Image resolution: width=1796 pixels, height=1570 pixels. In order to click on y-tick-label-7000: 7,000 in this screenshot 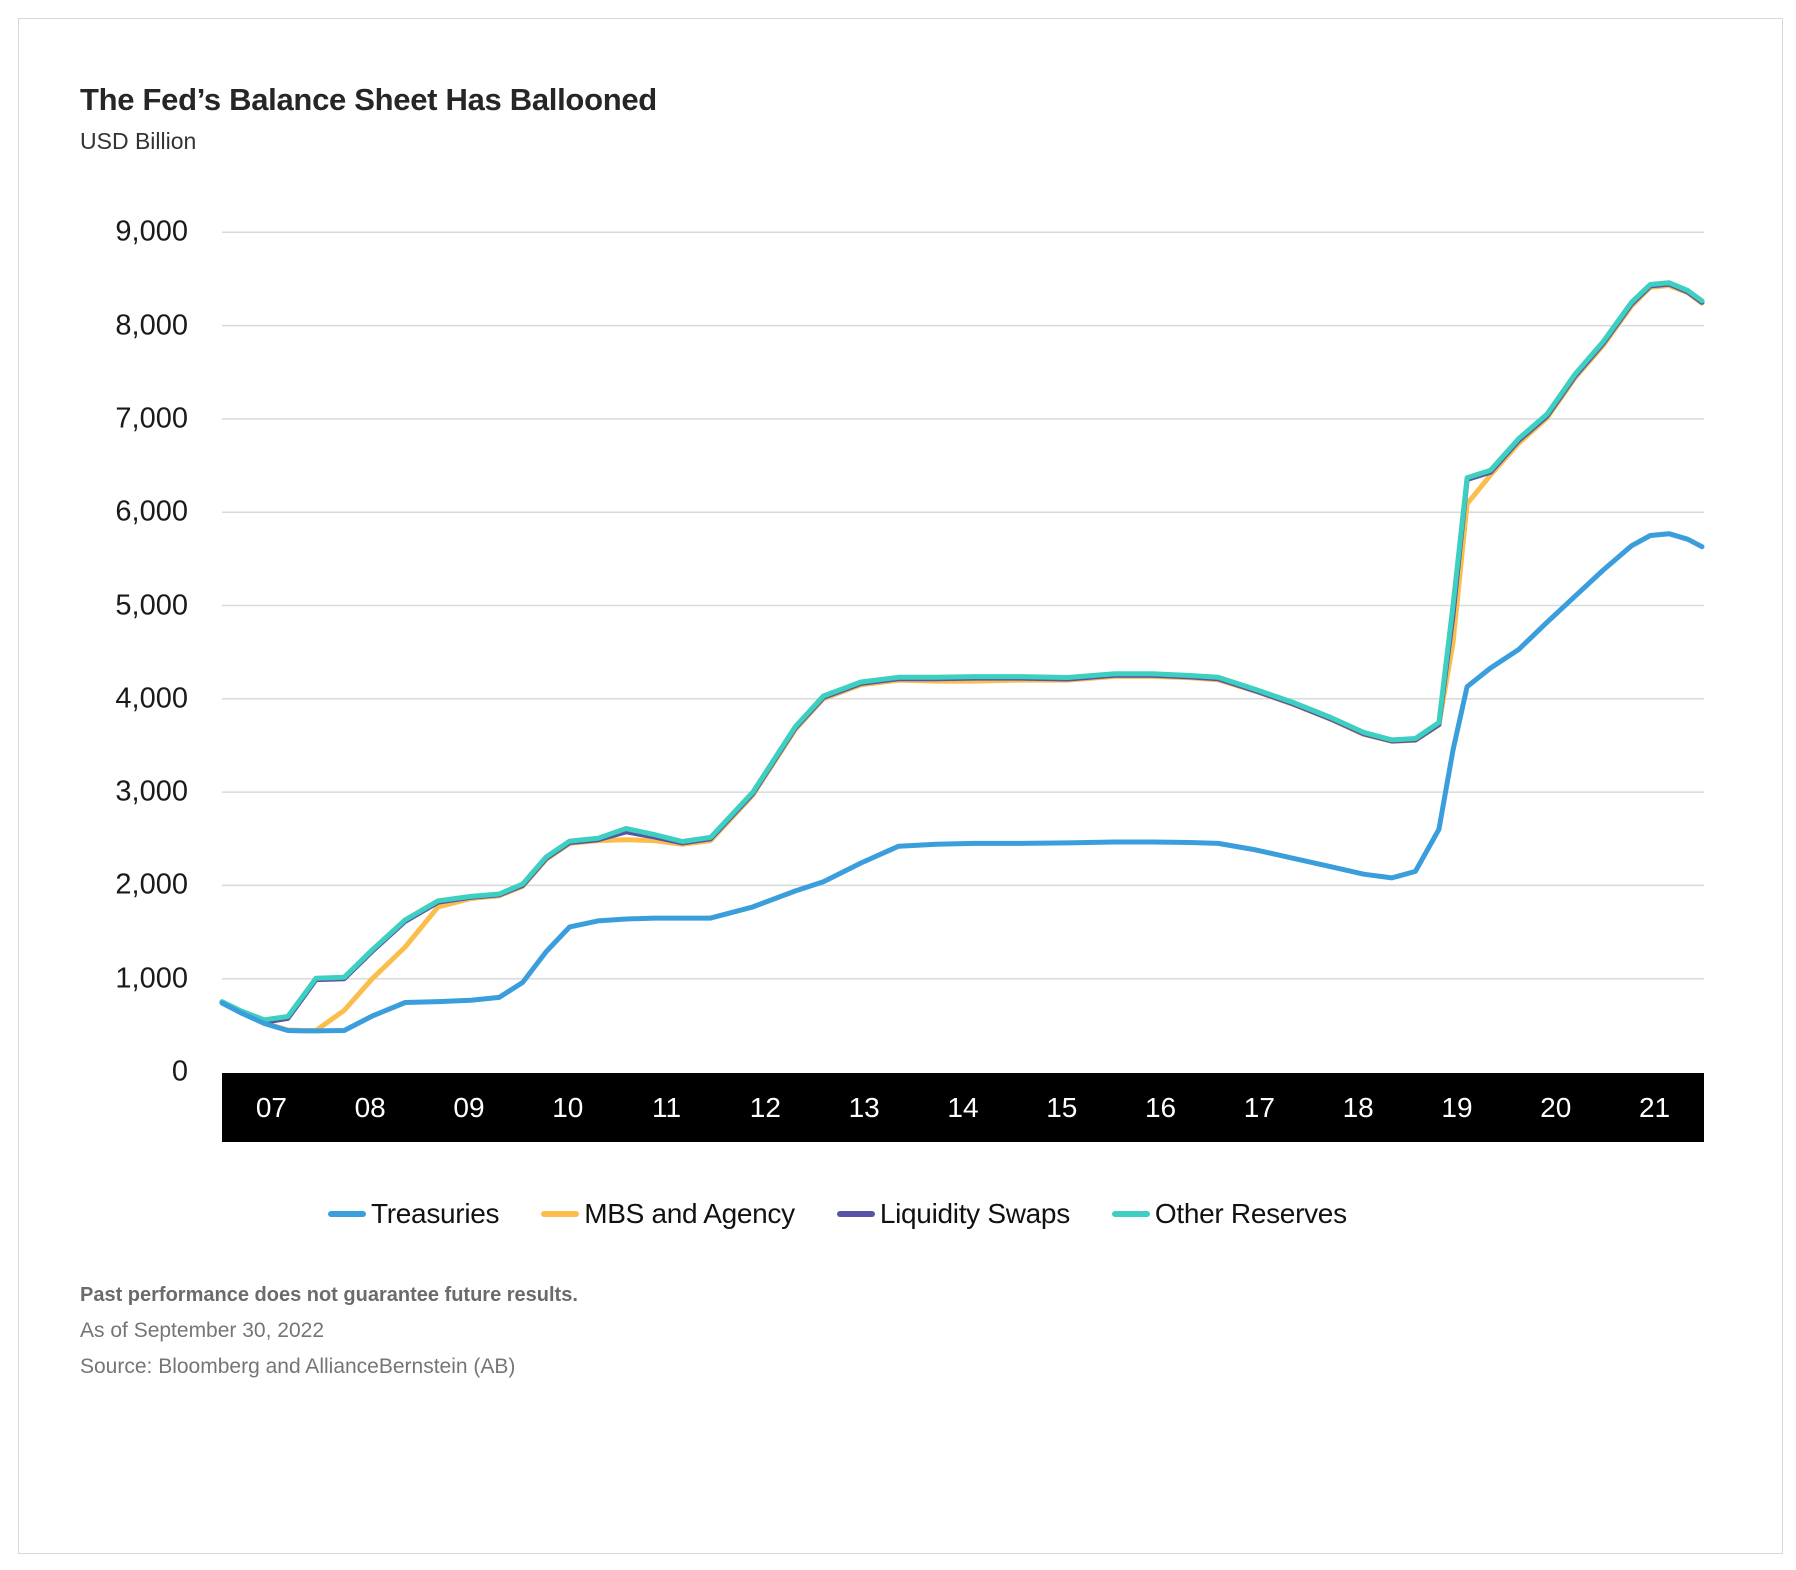, I will do `click(151, 418)`.